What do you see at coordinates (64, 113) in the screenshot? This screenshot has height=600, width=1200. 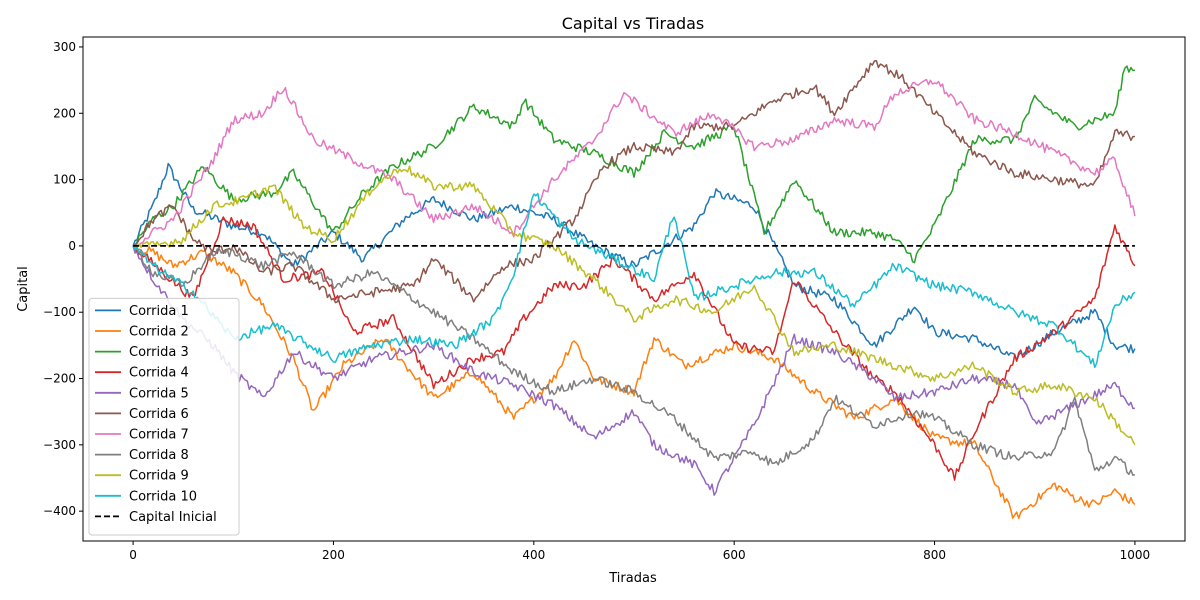 I see `y-tick-label: 200` at bounding box center [64, 113].